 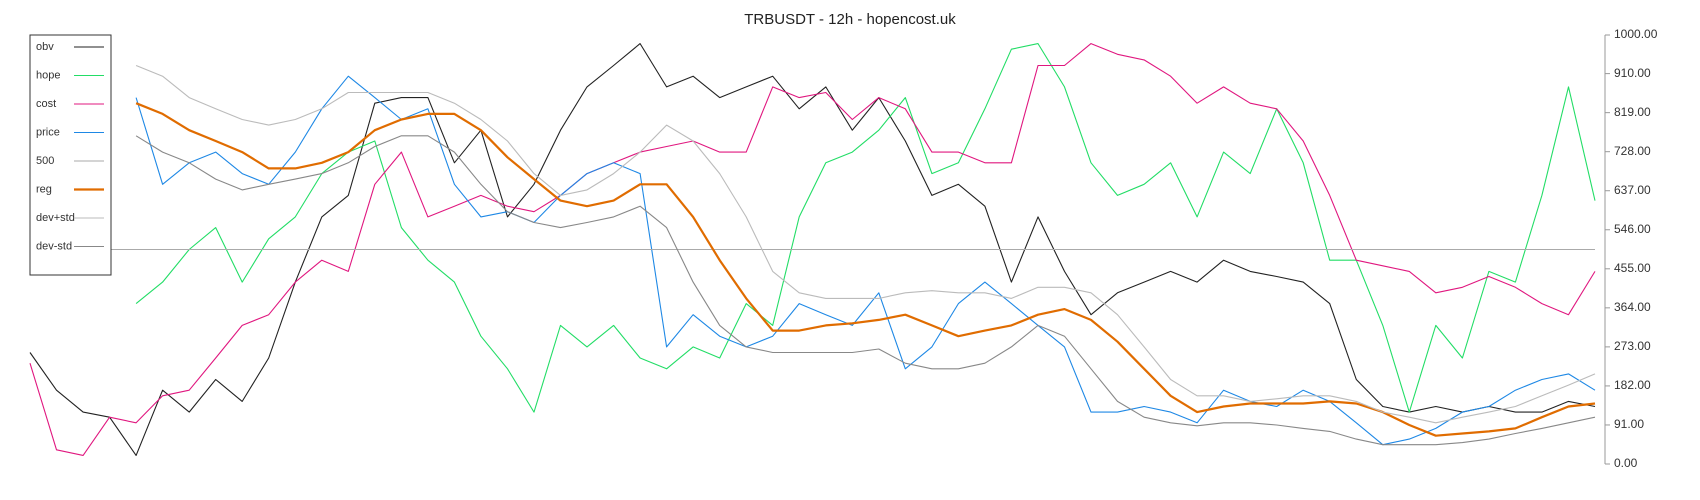 What do you see at coordinates (1632, 190) in the screenshot?
I see `y-tick-label: 637.00` at bounding box center [1632, 190].